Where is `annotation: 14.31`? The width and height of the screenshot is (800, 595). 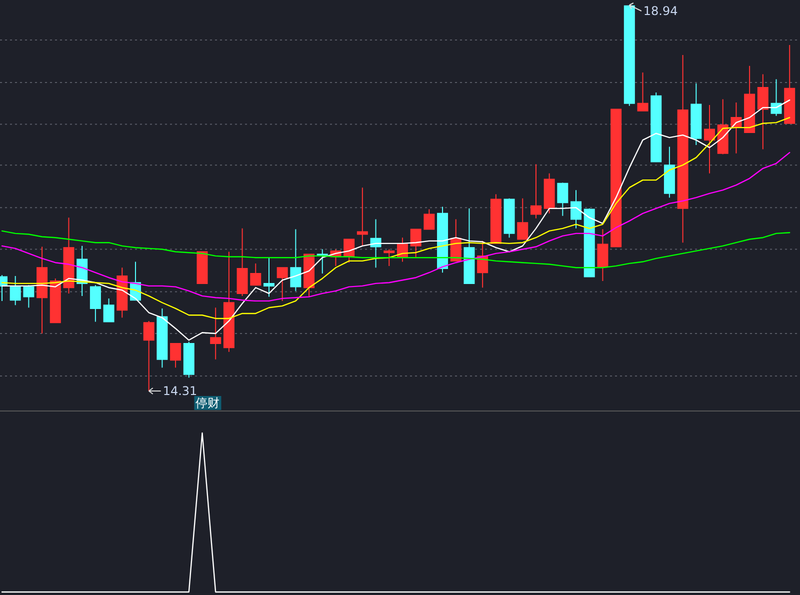 annotation: 14.31 is located at coordinates (180, 391).